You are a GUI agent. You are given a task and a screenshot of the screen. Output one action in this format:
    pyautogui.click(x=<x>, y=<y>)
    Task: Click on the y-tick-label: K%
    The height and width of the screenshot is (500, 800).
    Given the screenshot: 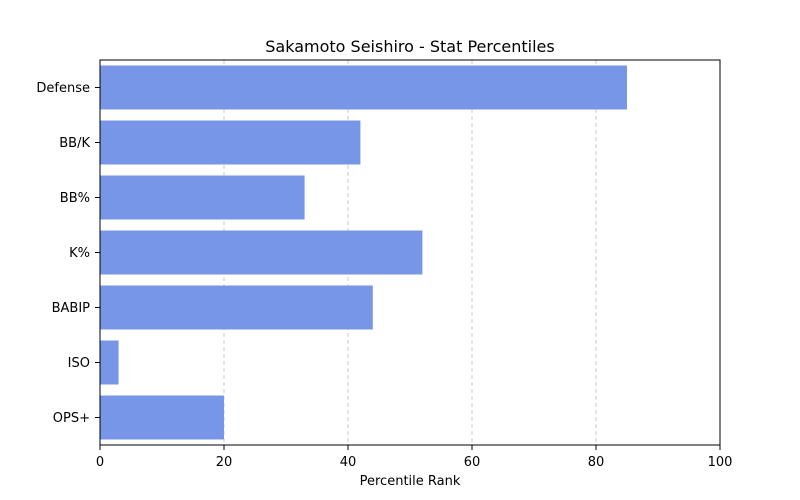 What is the action you would take?
    pyautogui.click(x=79, y=253)
    